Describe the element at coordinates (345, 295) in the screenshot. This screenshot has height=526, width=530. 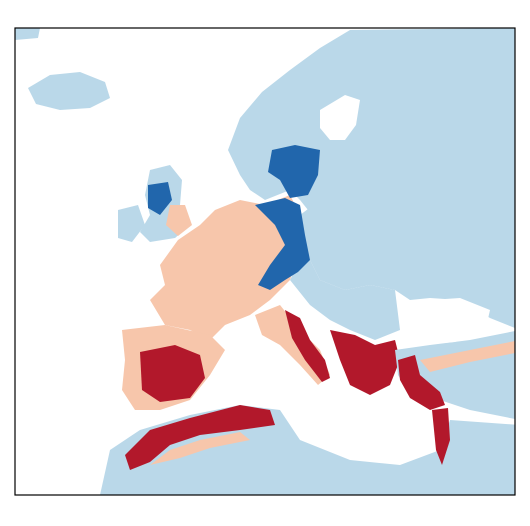
I see `land-balkans` at that location.